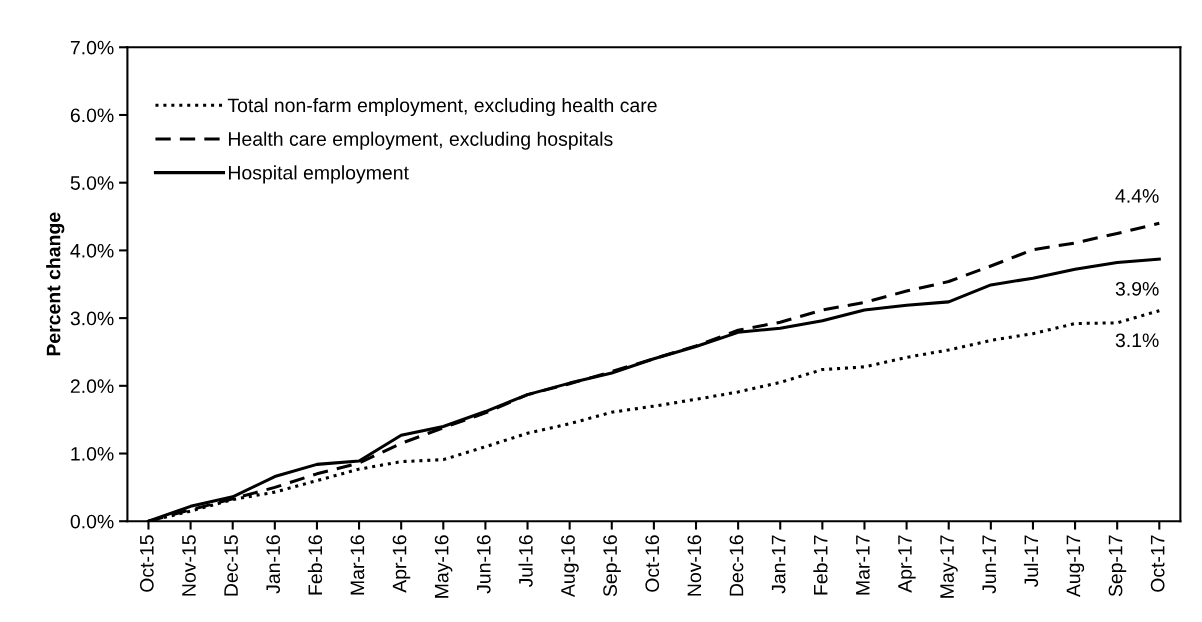 This screenshot has width=1202, height=622. Describe the element at coordinates (483, 564) in the screenshot. I see `x-tick-label: Jun-16` at that location.